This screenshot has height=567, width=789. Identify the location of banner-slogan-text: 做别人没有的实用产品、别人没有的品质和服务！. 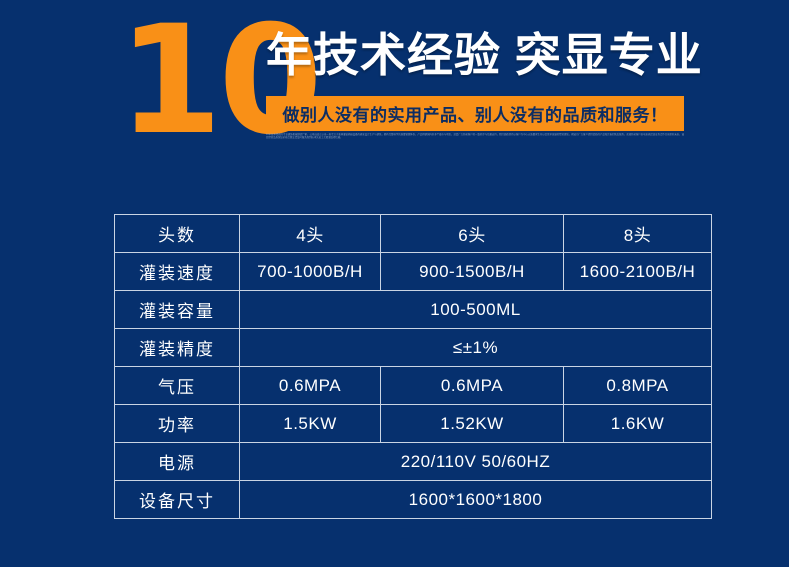
(475, 115).